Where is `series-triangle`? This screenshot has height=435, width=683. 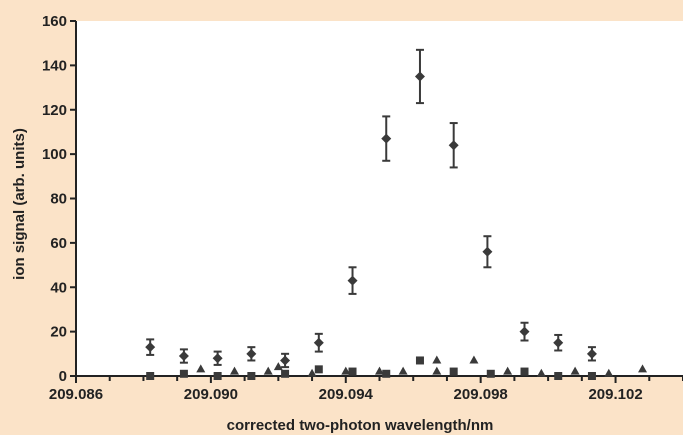
series-triangle is located at coordinates (422, 366).